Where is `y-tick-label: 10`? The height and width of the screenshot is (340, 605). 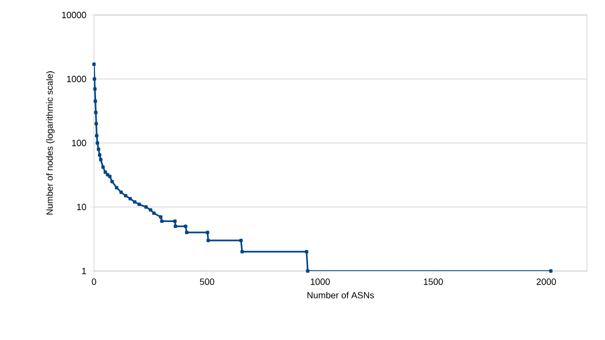 y-tick-label: 10 is located at coordinates (81, 207).